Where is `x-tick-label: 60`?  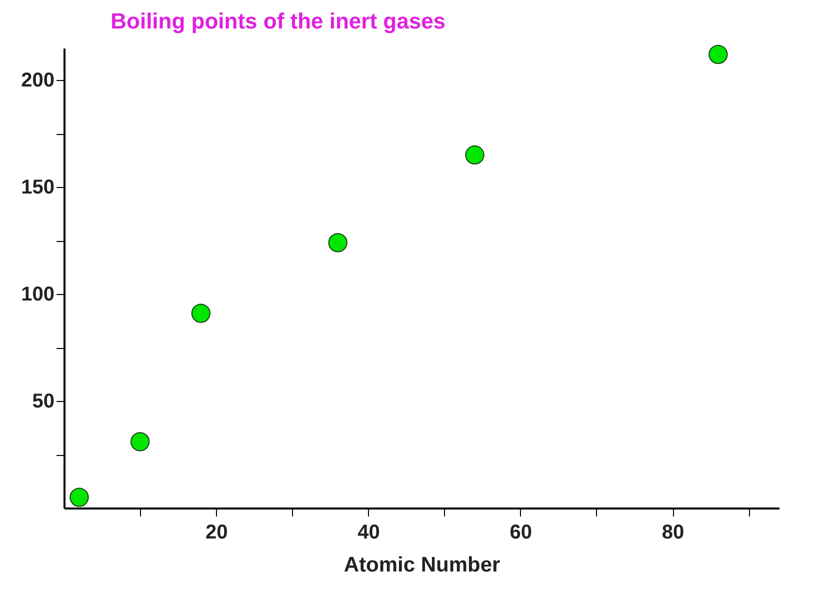
x-tick-label: 60 is located at coordinates (521, 533).